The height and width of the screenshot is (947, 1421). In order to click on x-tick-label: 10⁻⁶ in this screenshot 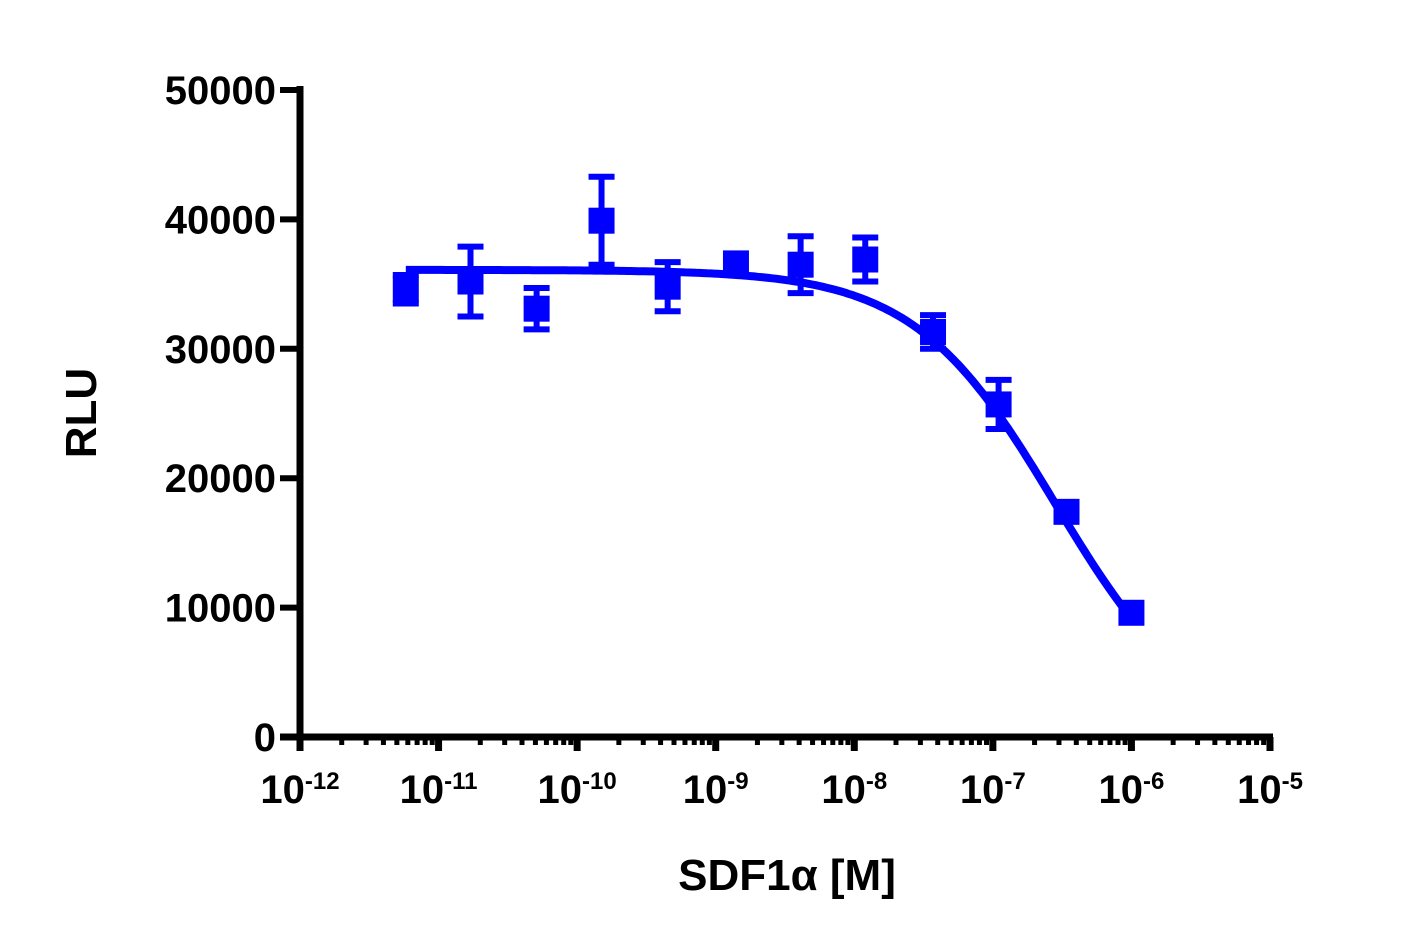, I will do `click(1132, 790)`.